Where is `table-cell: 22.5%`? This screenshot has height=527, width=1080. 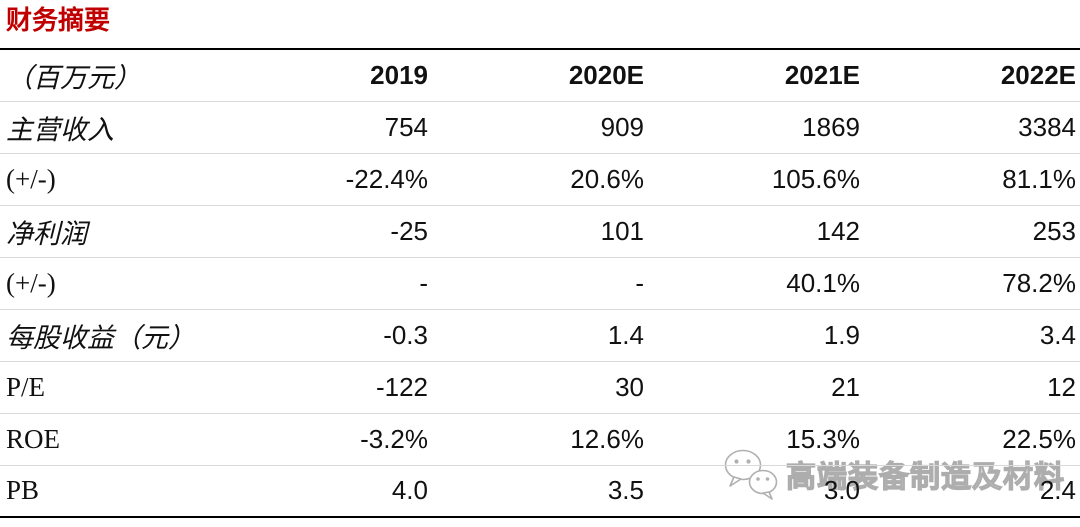 table-cell: 22.5% is located at coordinates (972, 439).